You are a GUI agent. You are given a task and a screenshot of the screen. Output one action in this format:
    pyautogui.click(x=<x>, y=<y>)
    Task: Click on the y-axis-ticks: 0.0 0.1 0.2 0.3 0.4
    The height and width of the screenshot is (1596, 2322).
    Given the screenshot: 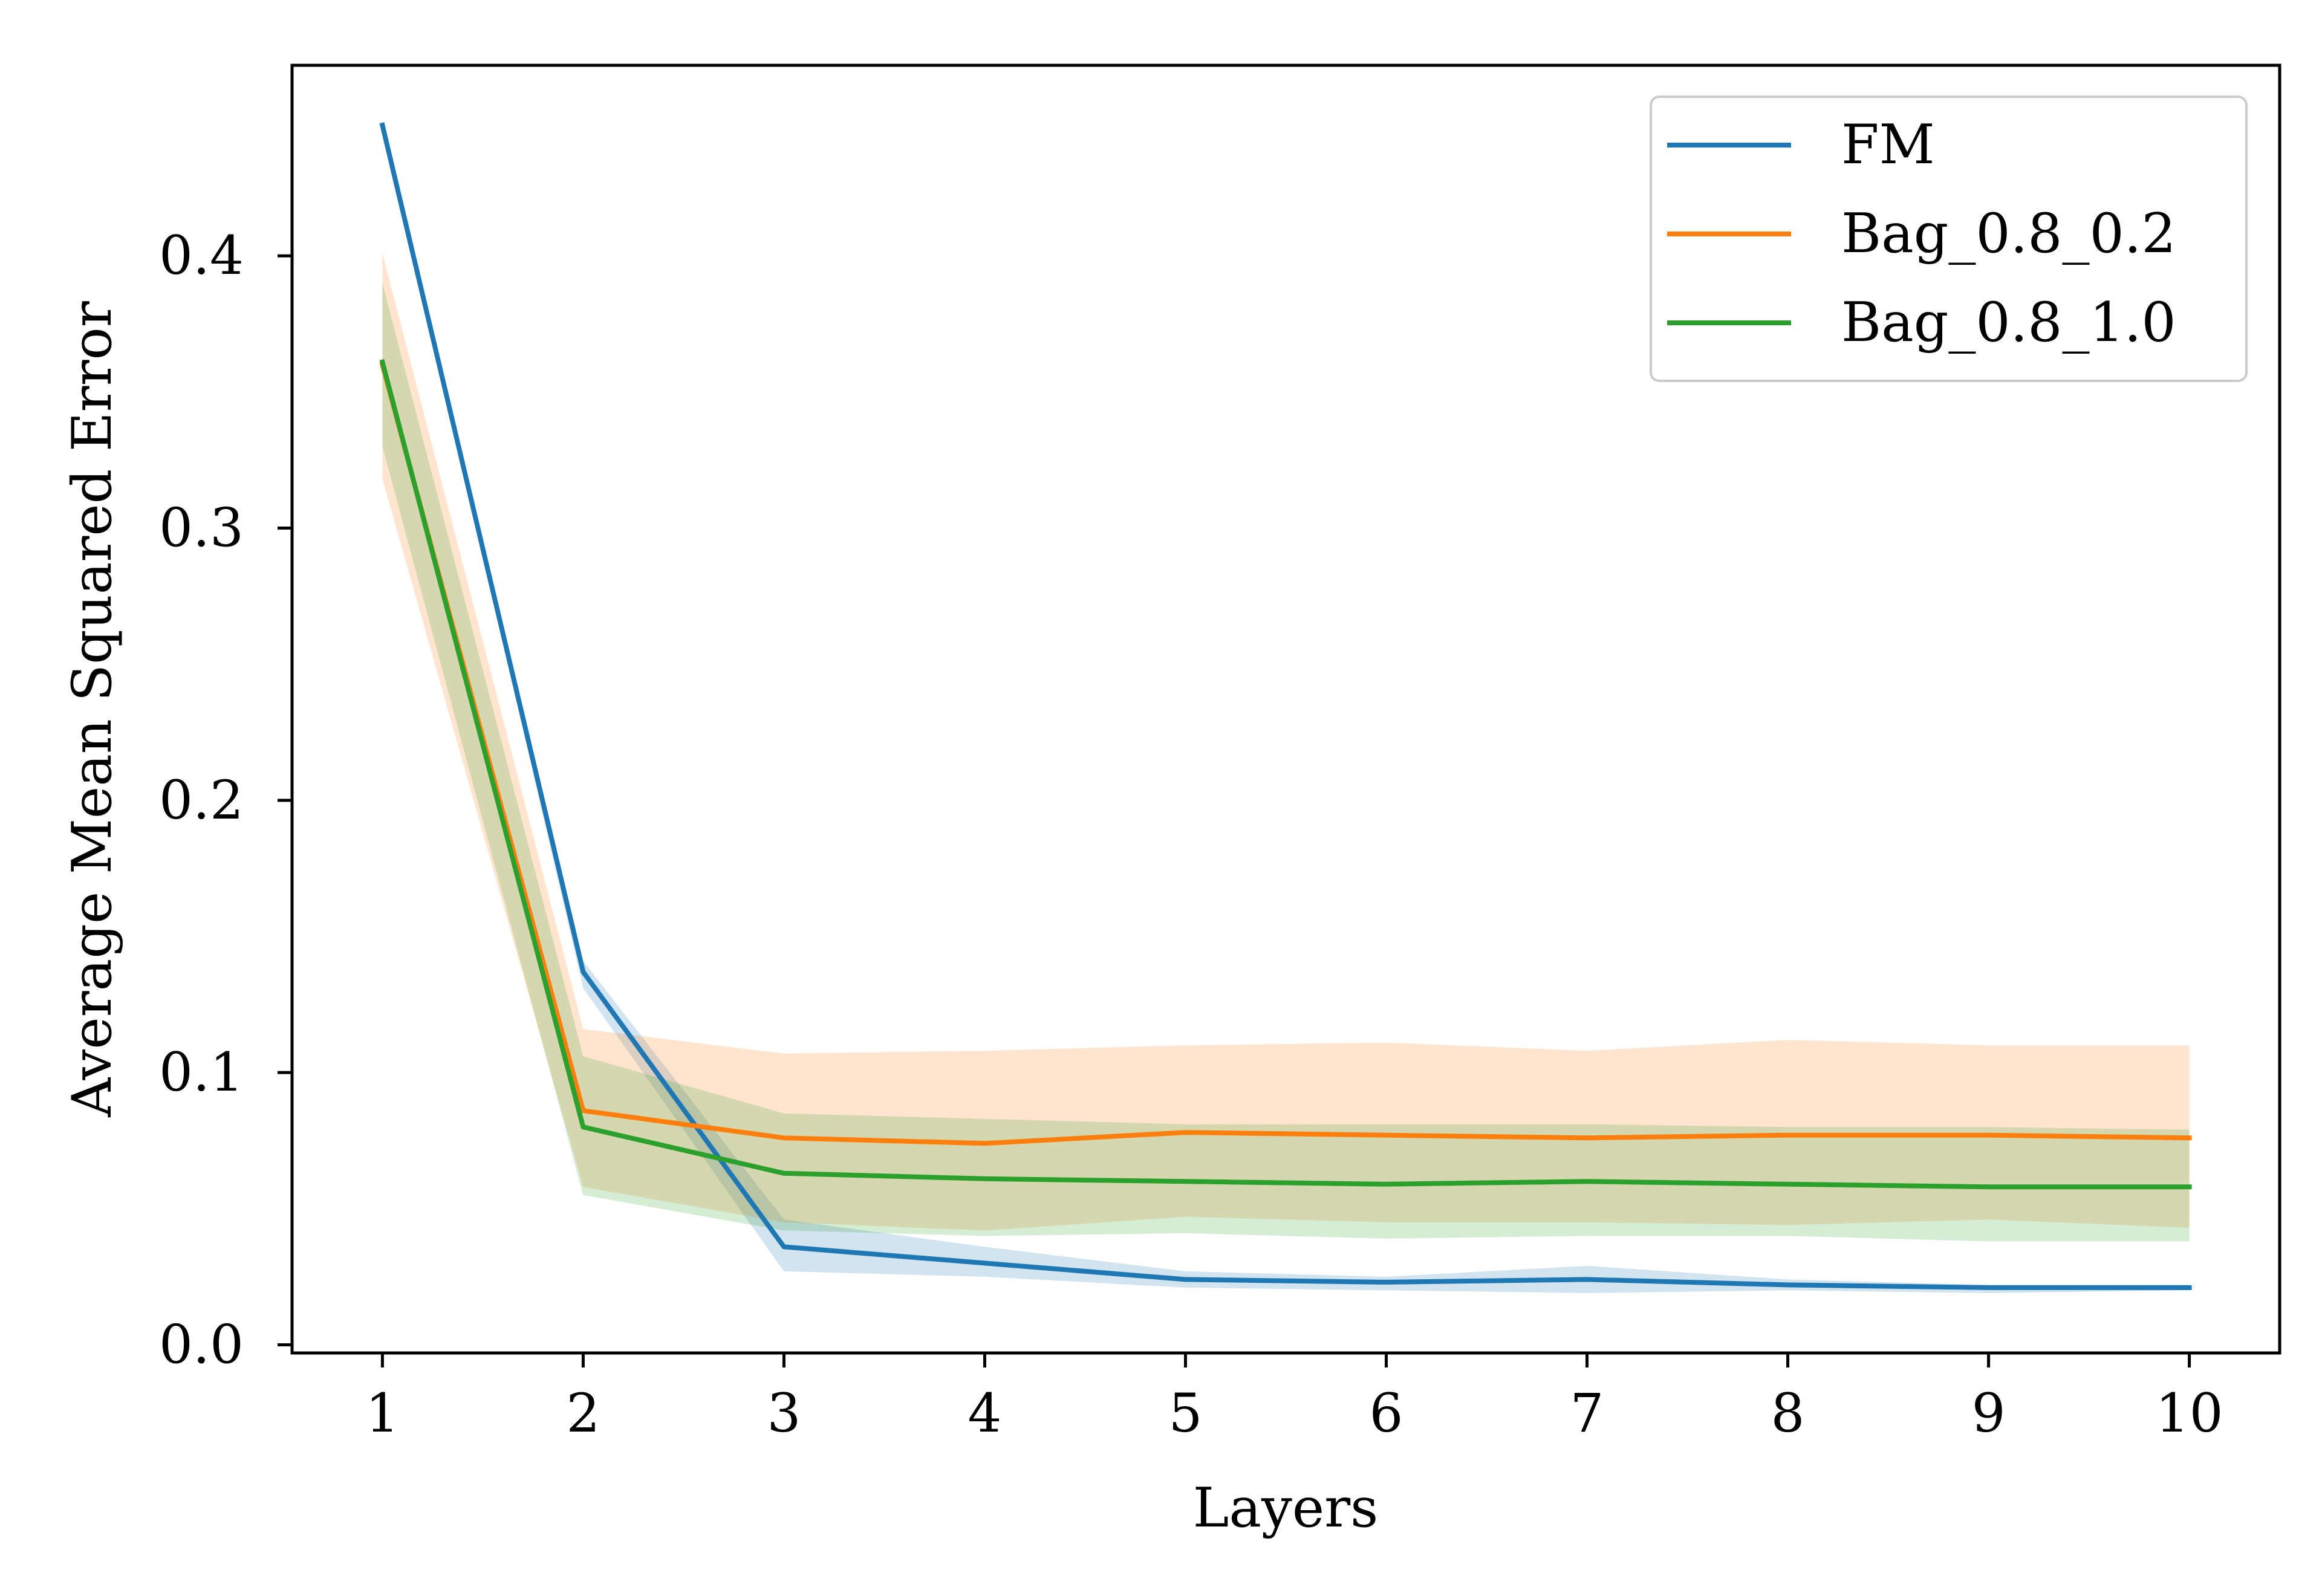 What is the action you would take?
    pyautogui.click(x=225, y=799)
    